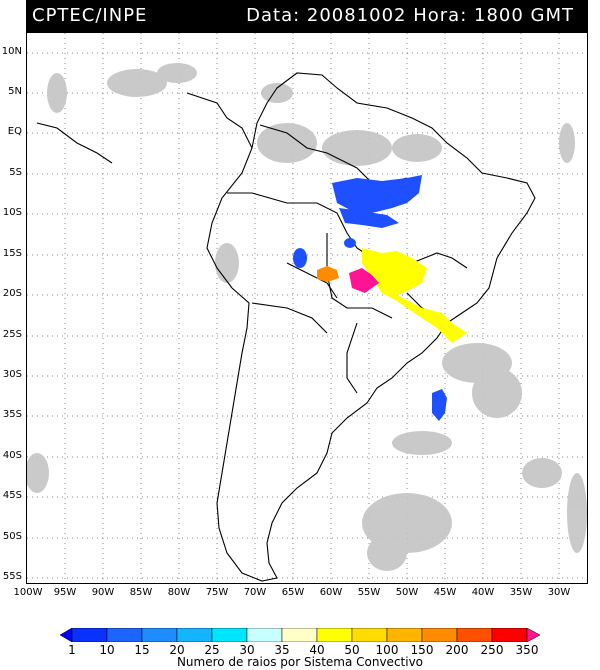 The height and width of the screenshot is (670, 600). I want to click on lon-label: 100W, so click(28, 592).